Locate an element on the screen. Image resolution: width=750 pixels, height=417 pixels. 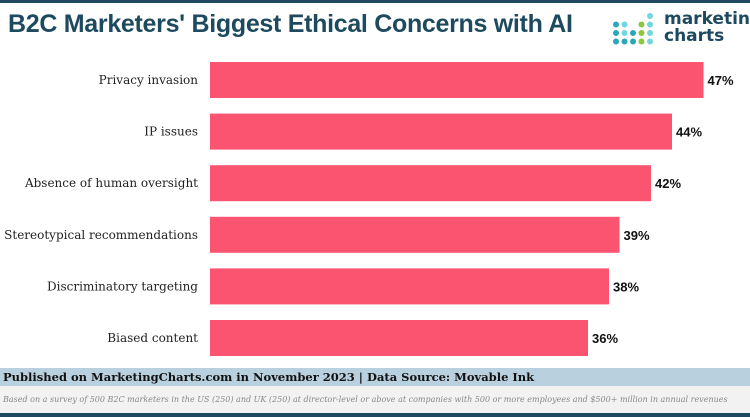
logo-text: marketingcharts is located at coordinates (707, 28).